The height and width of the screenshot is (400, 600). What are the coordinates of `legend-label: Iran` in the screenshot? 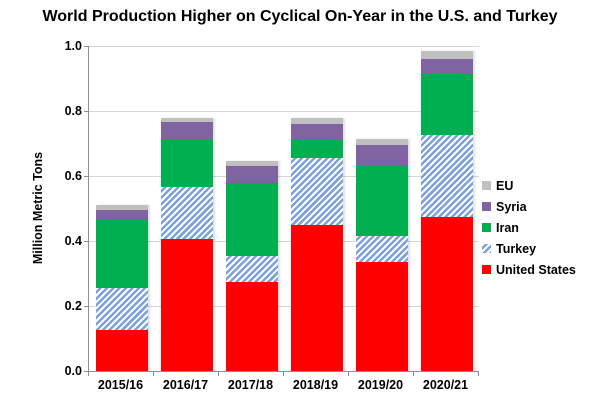 It's located at (507, 227).